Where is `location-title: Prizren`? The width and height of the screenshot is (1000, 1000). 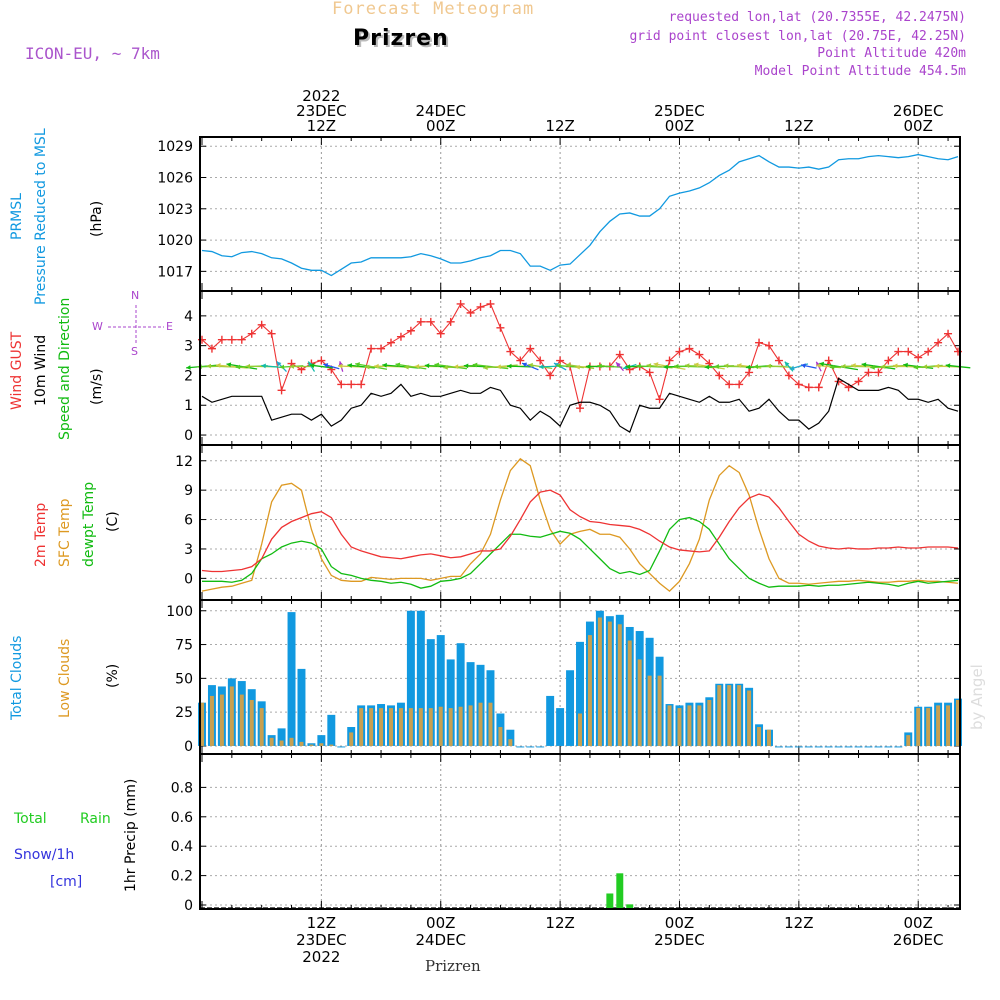
location-title: Prizren is located at coordinates (401, 38).